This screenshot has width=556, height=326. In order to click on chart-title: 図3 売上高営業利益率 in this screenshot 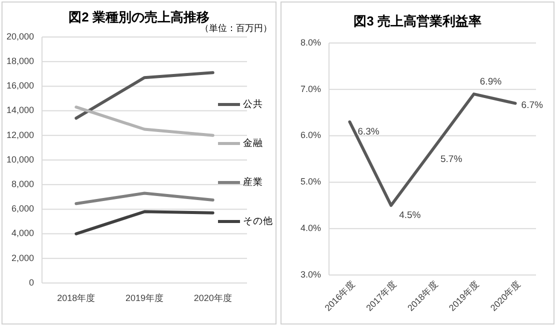, I will do `click(418, 20)`.